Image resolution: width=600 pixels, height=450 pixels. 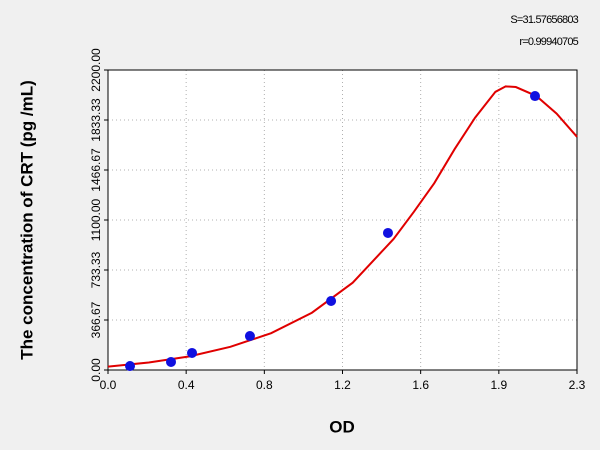 I want to click on annotation: r=0.99940705, so click(x=548, y=42).